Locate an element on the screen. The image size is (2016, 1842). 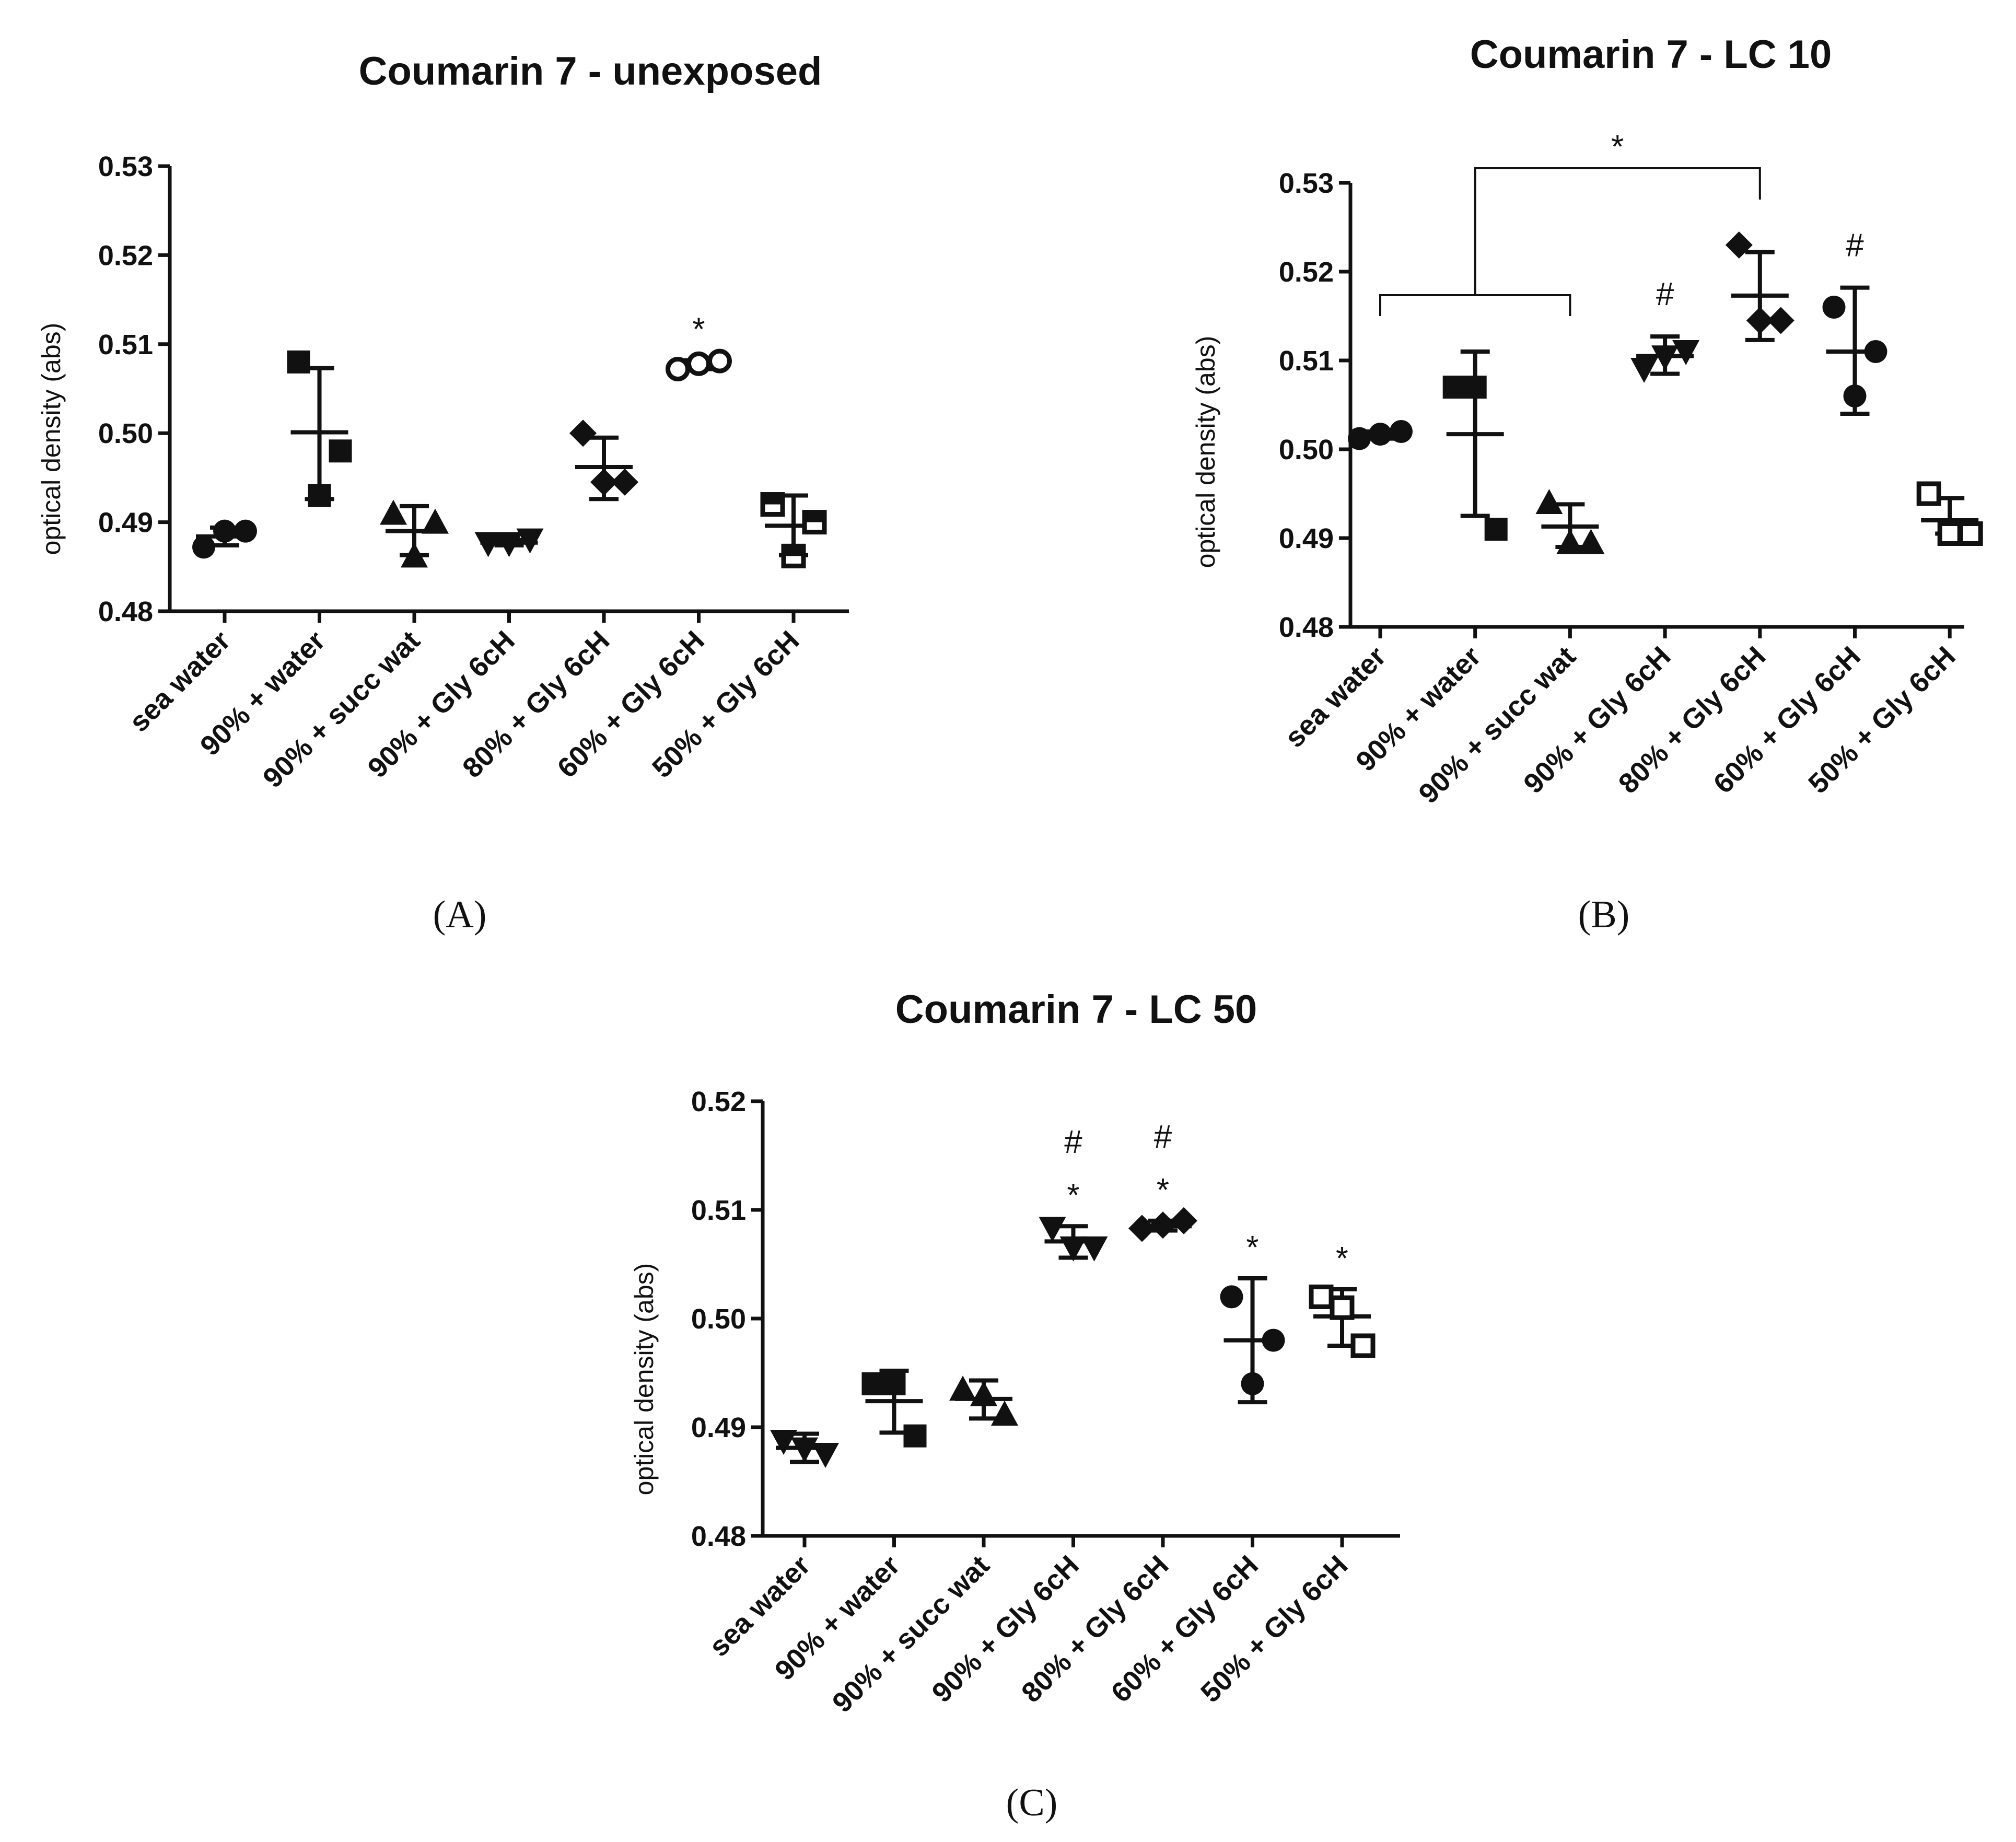
panel-a-y-tick-label: 0.48 is located at coordinates (125, 611).